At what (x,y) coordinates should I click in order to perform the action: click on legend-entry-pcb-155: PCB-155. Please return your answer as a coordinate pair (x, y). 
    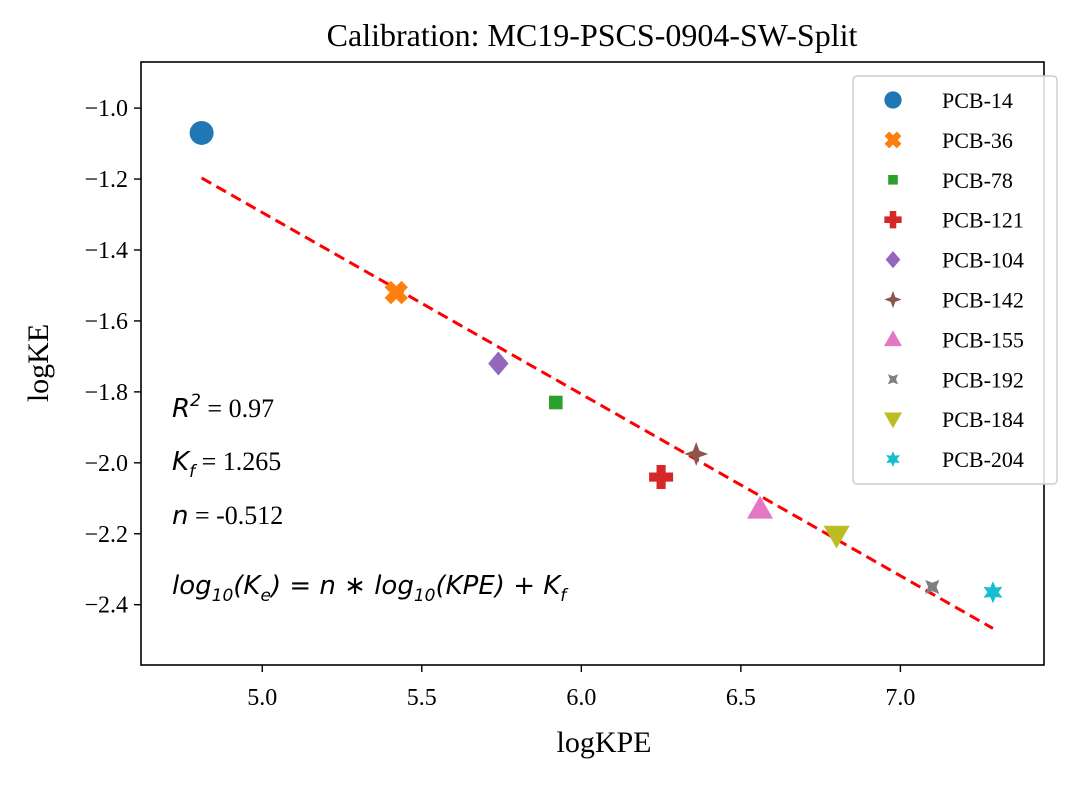
    Looking at the image, I should click on (954, 339).